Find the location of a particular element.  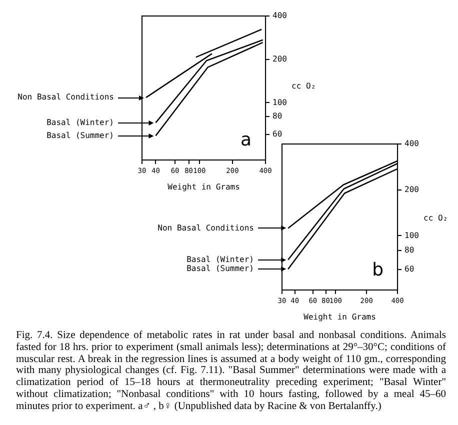

annotation: a is located at coordinates (246, 140).